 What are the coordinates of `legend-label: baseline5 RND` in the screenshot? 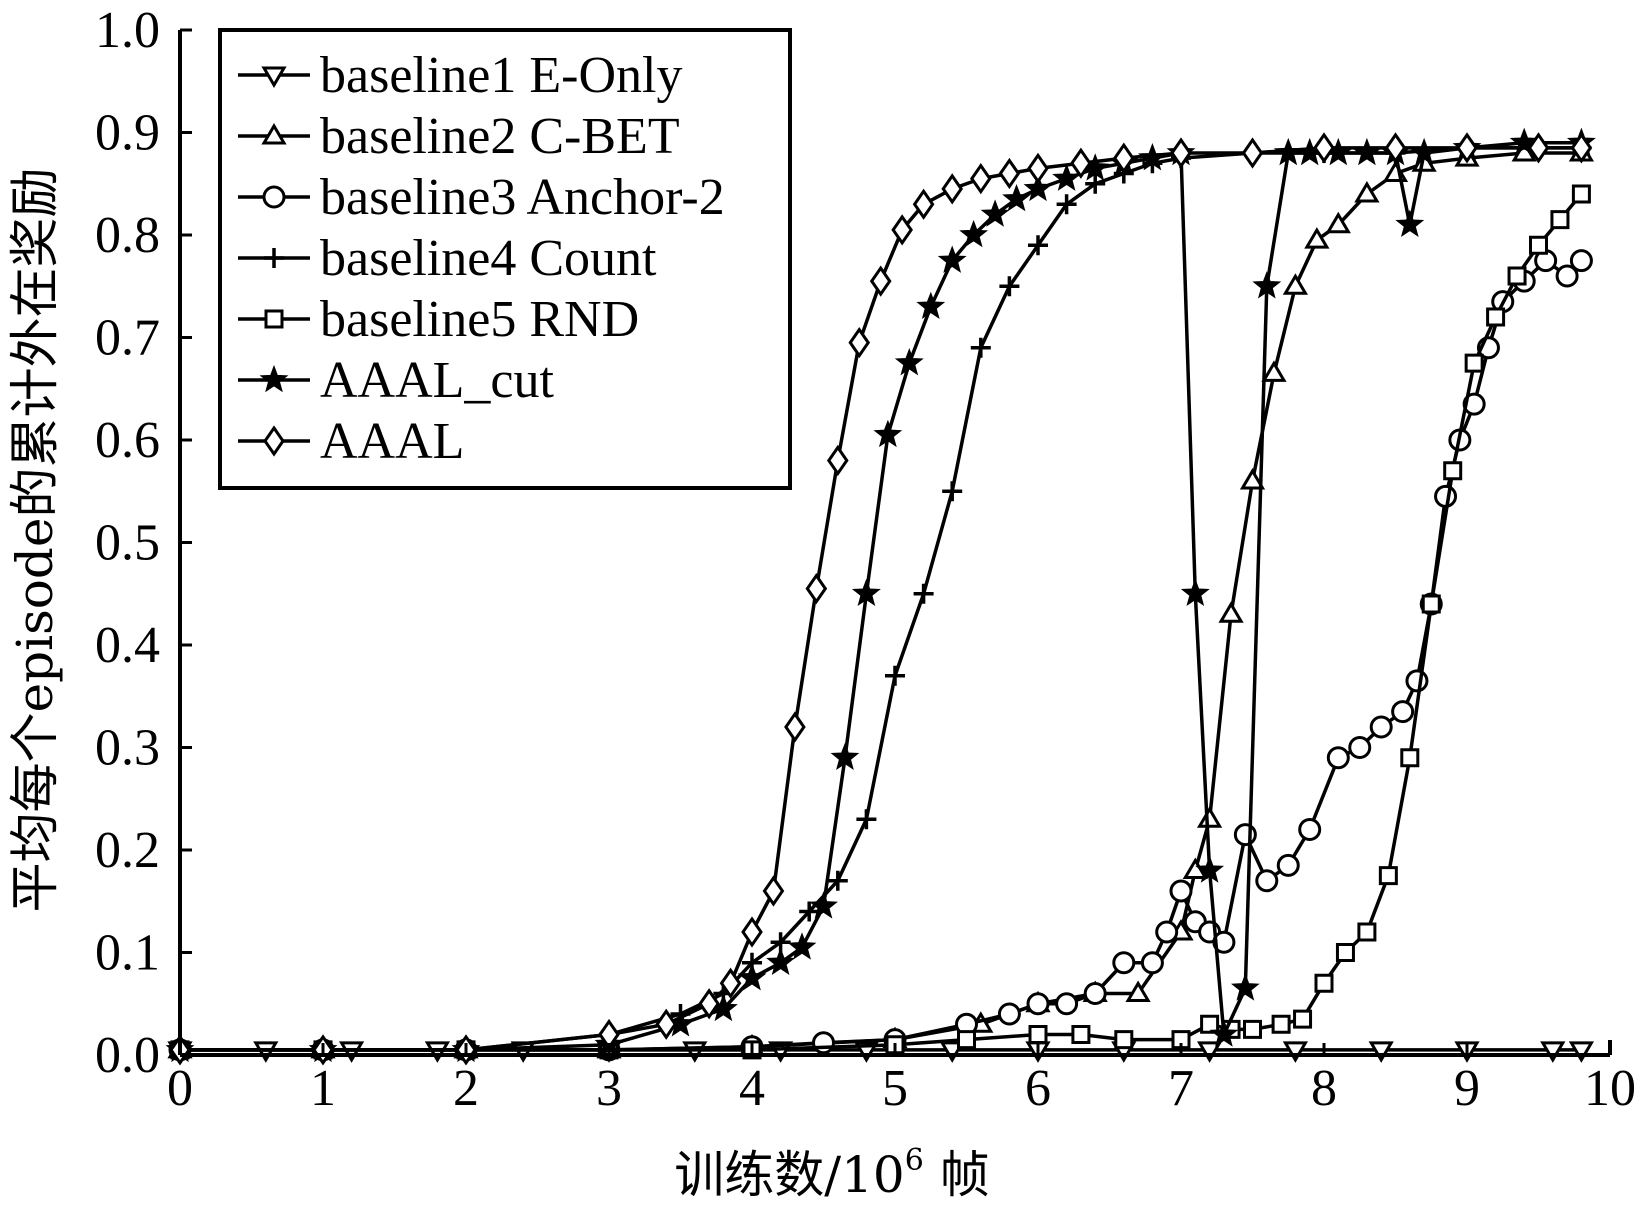 It's located at (479, 319).